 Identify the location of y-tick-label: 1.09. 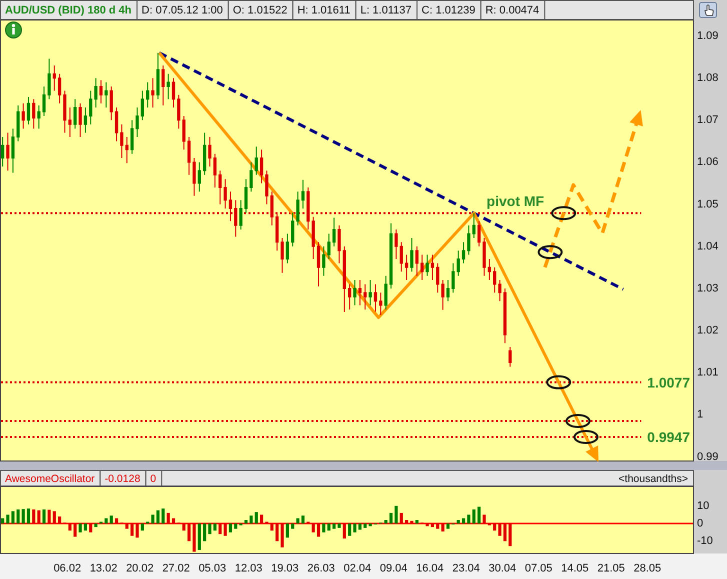
(707, 36).